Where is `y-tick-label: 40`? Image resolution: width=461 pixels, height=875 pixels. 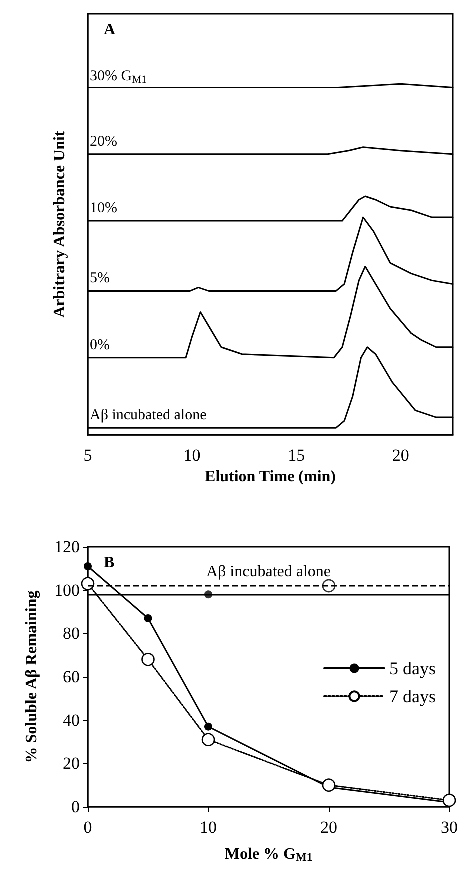
y-tick-label: 40 is located at coordinates (71, 720).